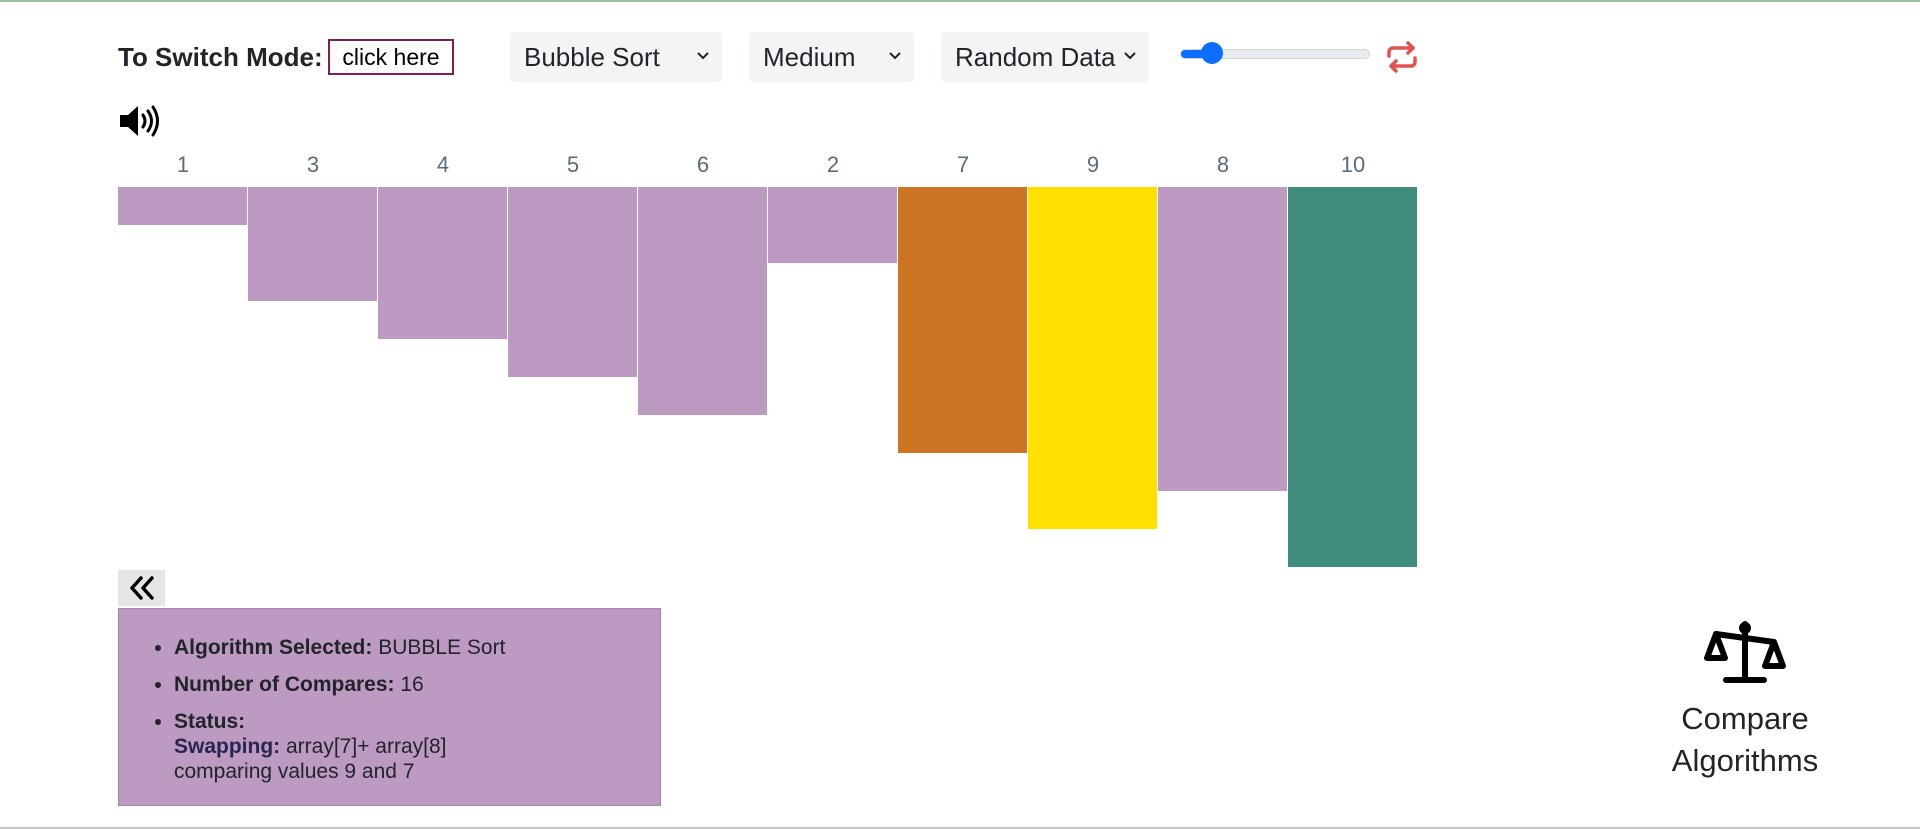  What do you see at coordinates (1353, 164) in the screenshot?
I see `bar-label: 10` at bounding box center [1353, 164].